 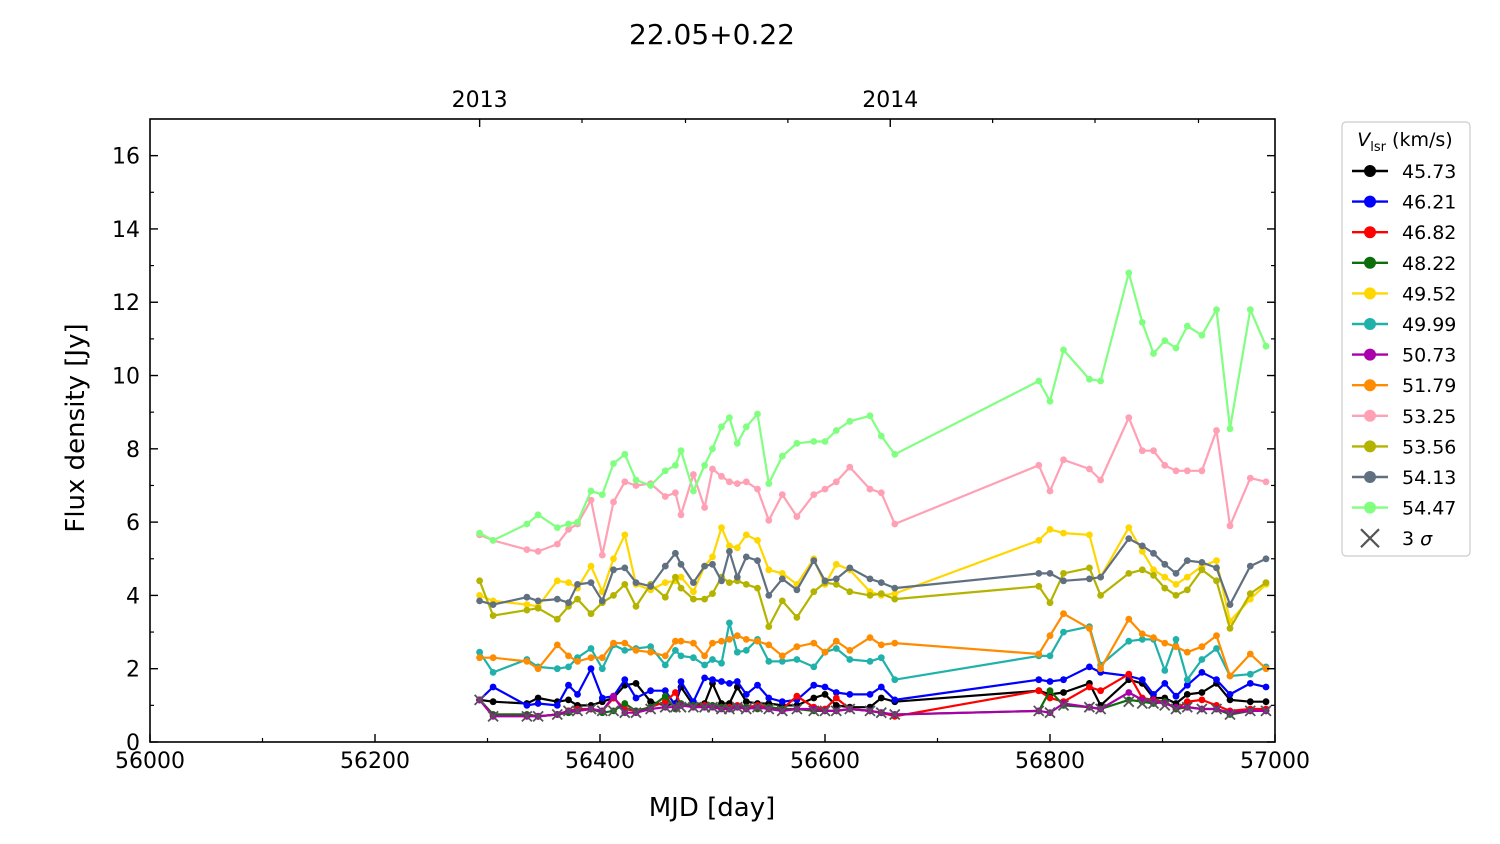 I want to click on y-tick-label: 14, so click(x=126, y=230).